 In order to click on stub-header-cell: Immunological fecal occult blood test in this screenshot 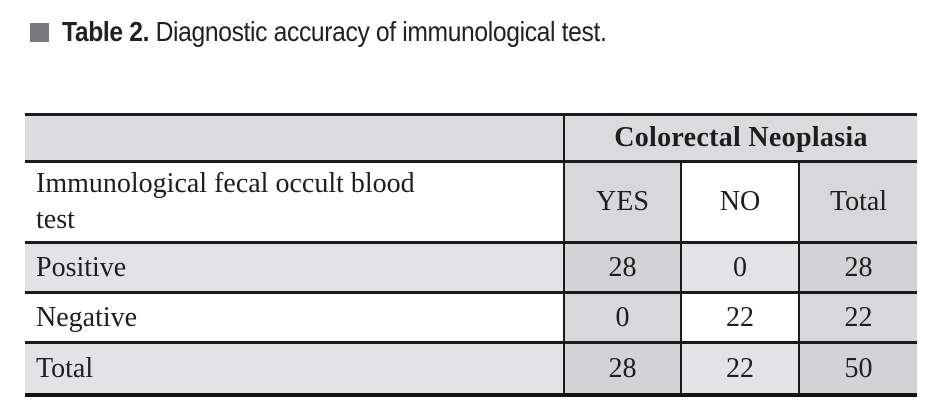, I will do `click(294, 202)`.